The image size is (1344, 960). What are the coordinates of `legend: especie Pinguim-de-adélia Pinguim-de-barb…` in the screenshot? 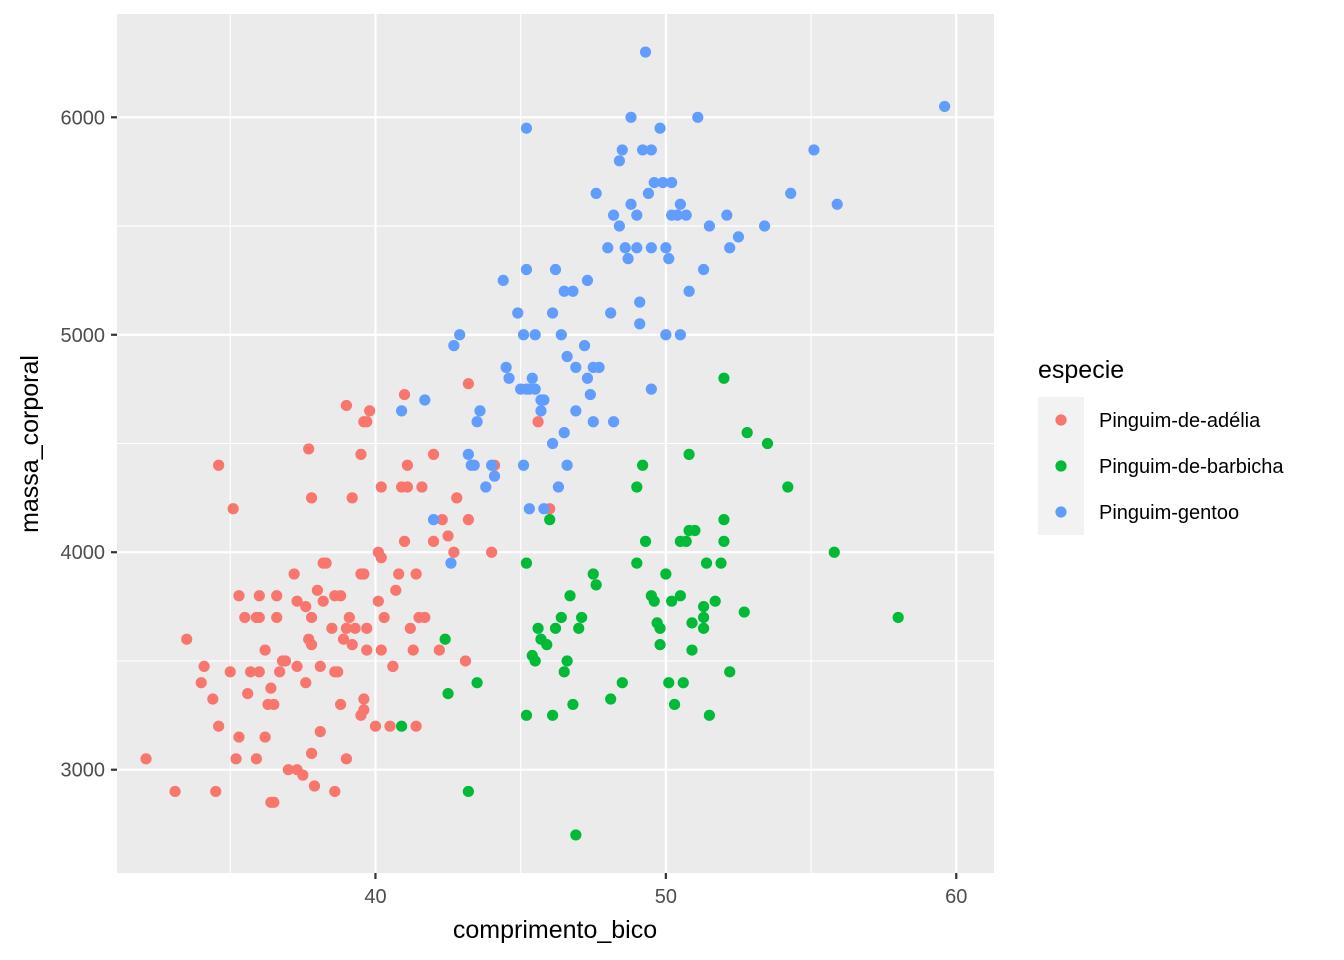 It's located at (1161, 445).